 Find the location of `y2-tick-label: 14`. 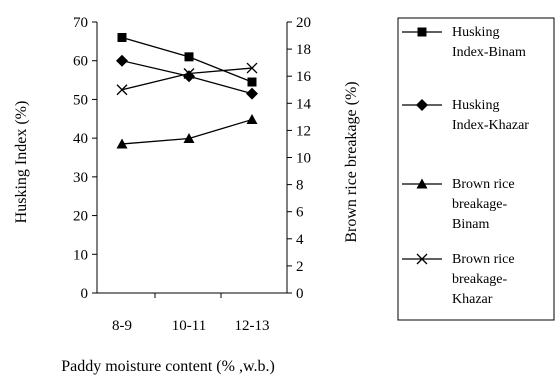

y2-tick-label: 14 is located at coordinates (304, 104).